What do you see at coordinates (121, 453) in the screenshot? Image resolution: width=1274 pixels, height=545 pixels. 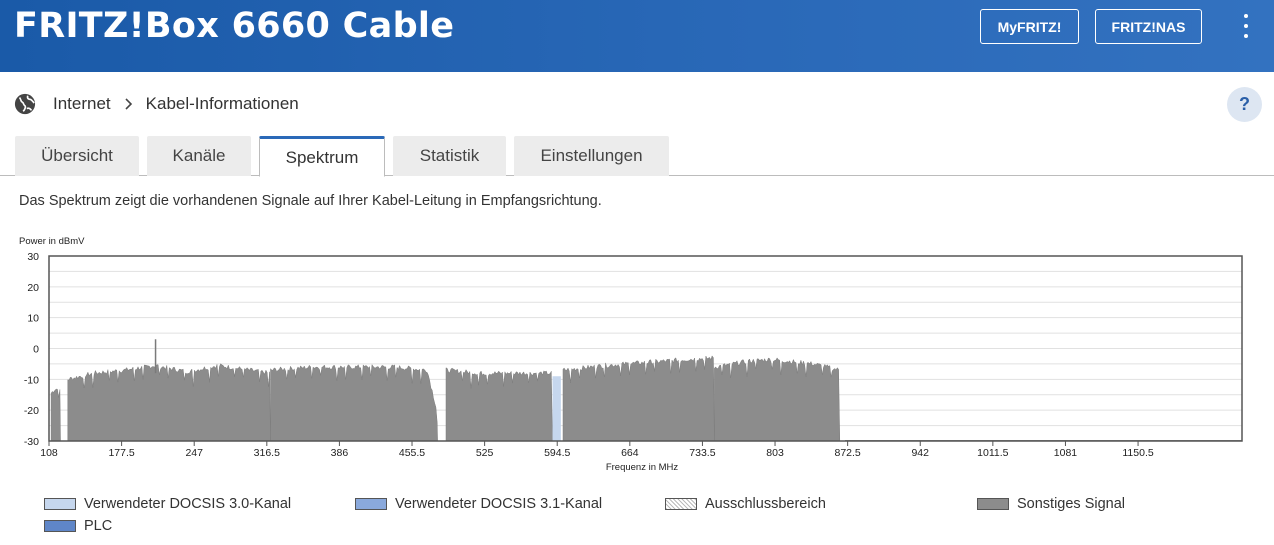 I see `x-tick-label: 177.5` at bounding box center [121, 453].